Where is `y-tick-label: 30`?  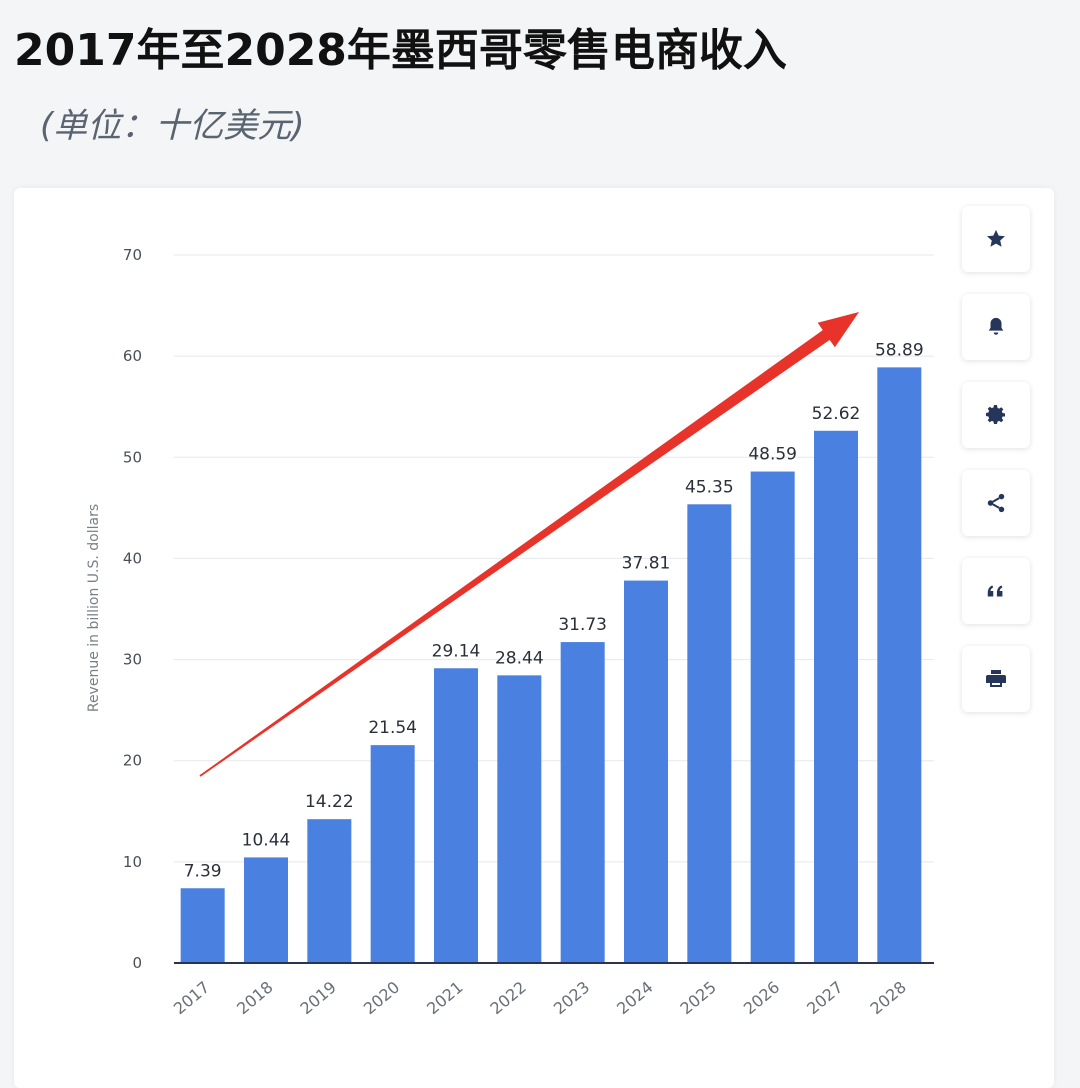
y-tick-label: 30 is located at coordinates (132, 660).